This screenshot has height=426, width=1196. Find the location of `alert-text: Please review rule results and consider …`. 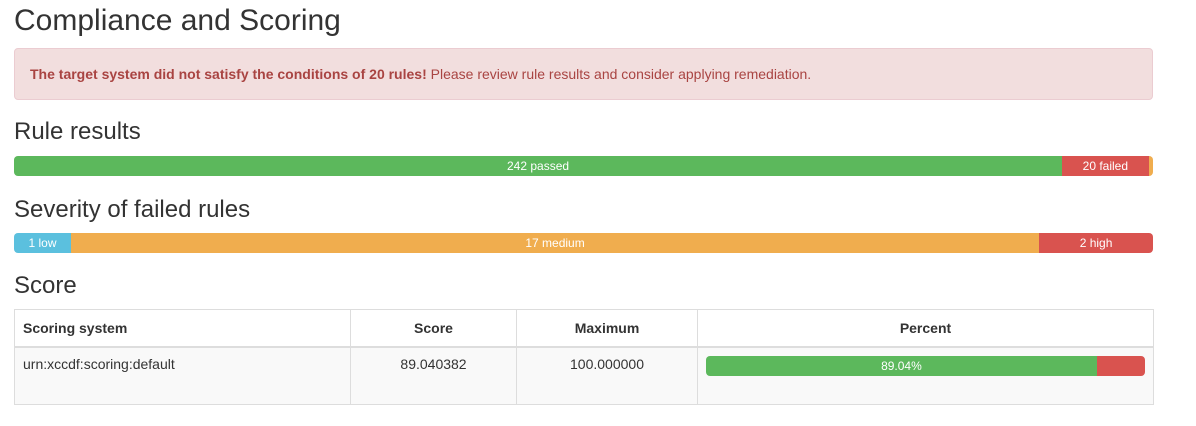

alert-text: Please review rule results and consider … is located at coordinates (619, 74).